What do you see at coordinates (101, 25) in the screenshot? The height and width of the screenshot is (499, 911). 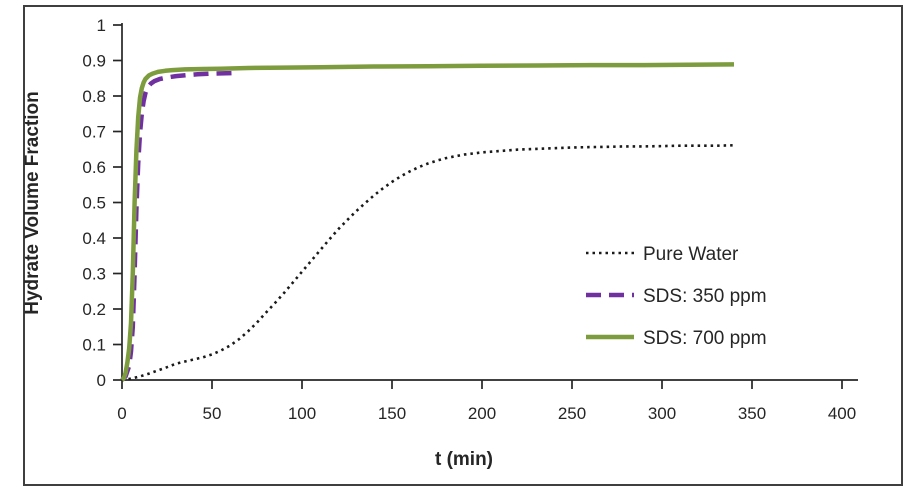 I see `y-tick-label: 1` at bounding box center [101, 25].